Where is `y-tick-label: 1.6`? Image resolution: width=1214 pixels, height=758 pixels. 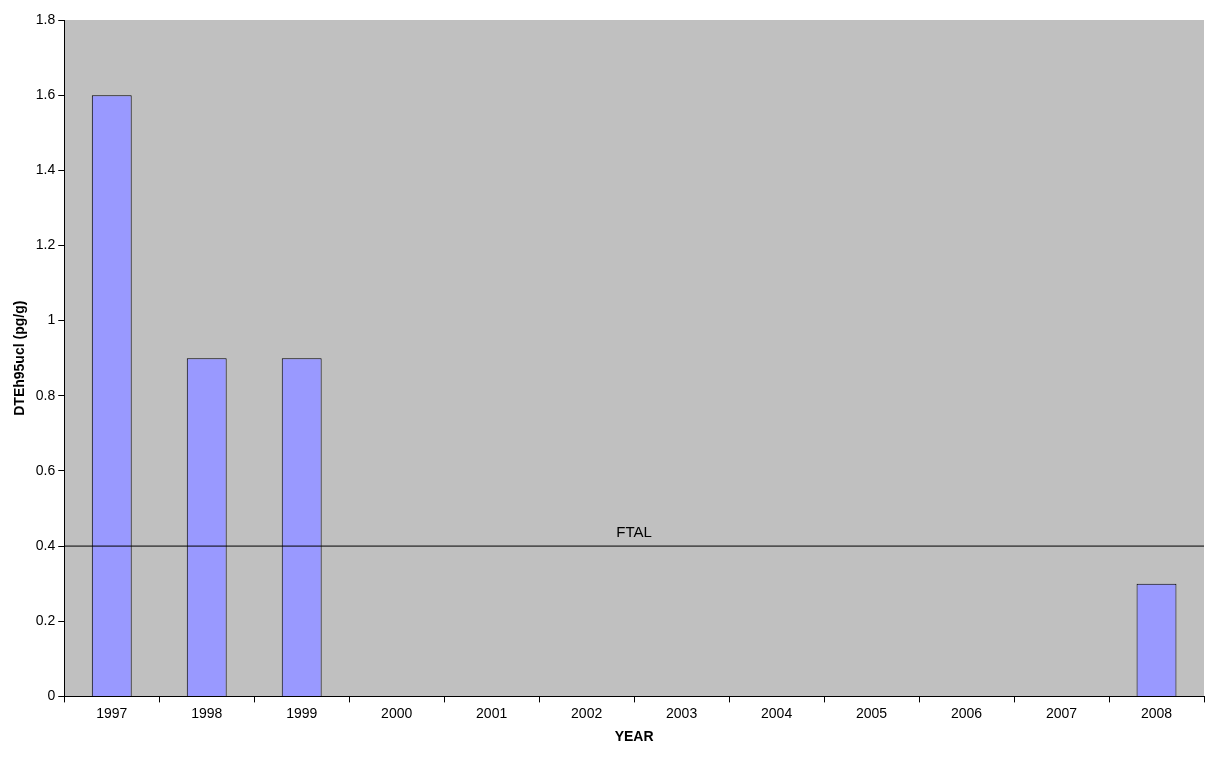 y-tick-label: 1.6 is located at coordinates (45, 94).